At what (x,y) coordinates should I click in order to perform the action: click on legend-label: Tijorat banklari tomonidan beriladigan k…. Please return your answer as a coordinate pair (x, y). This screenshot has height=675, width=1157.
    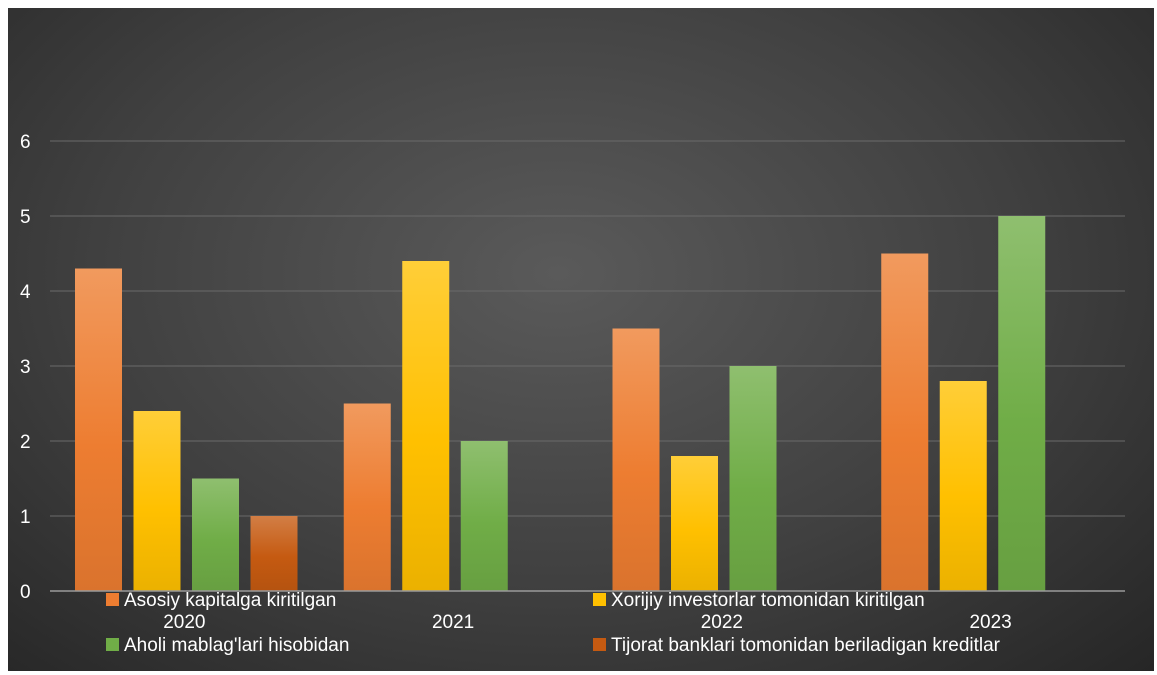
    Looking at the image, I should click on (806, 645).